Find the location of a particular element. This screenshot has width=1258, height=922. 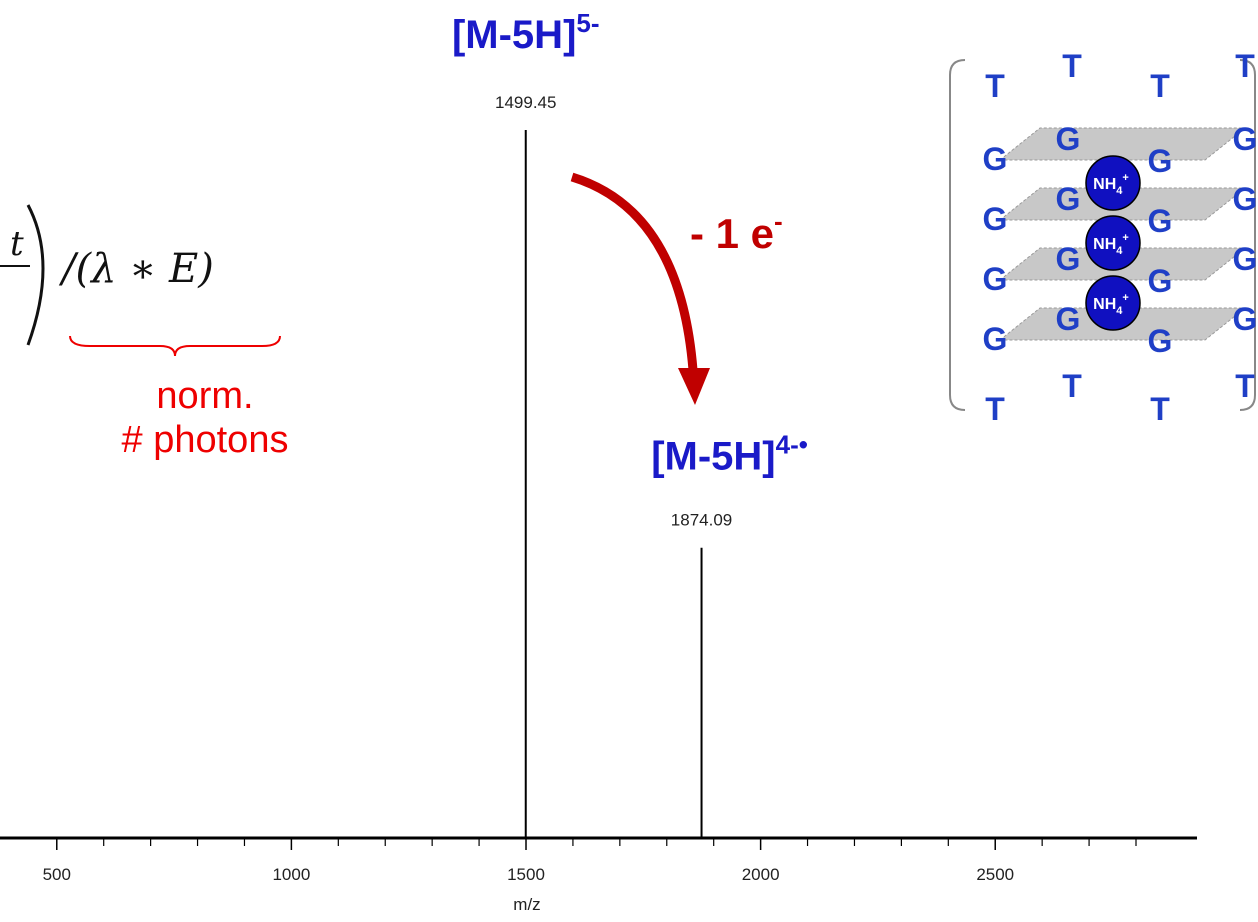

ion-label: [M-5H]5- is located at coordinates (526, 32).